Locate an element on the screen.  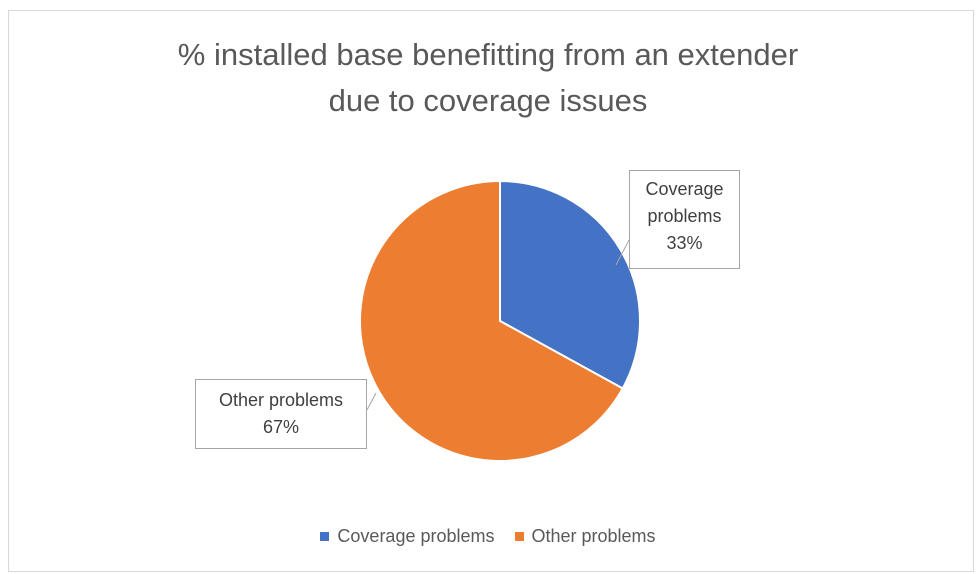
other-leader-line is located at coordinates (371, 401).